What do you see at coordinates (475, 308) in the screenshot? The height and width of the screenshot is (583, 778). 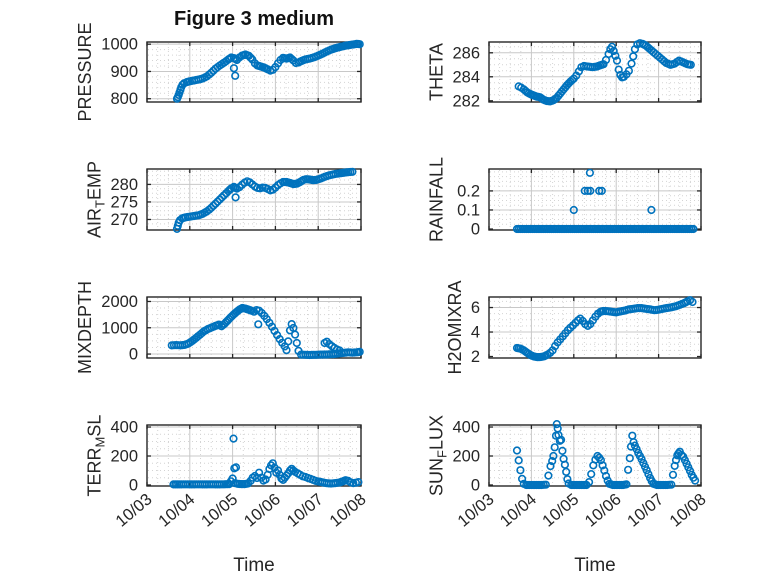 I see `y-tick-label: 6` at bounding box center [475, 308].